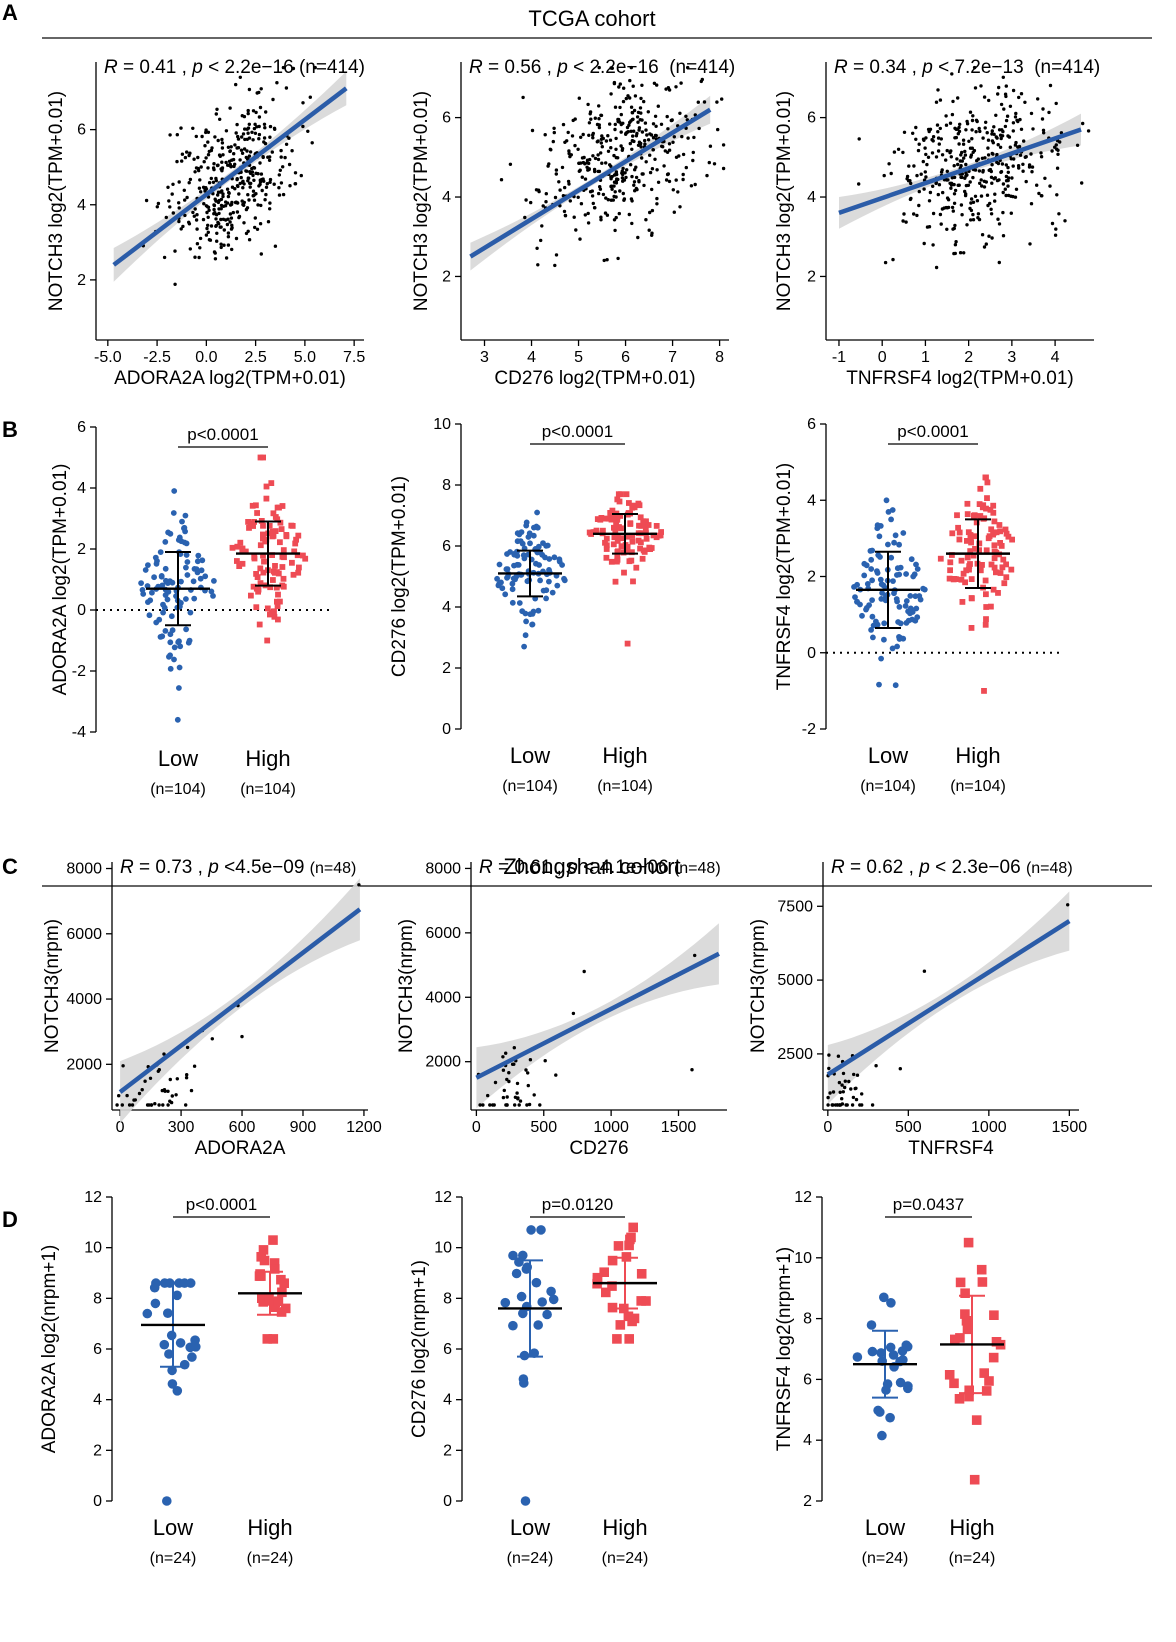  Describe the element at coordinates (530, 1527) in the screenshot. I see `group-label: Low` at that location.